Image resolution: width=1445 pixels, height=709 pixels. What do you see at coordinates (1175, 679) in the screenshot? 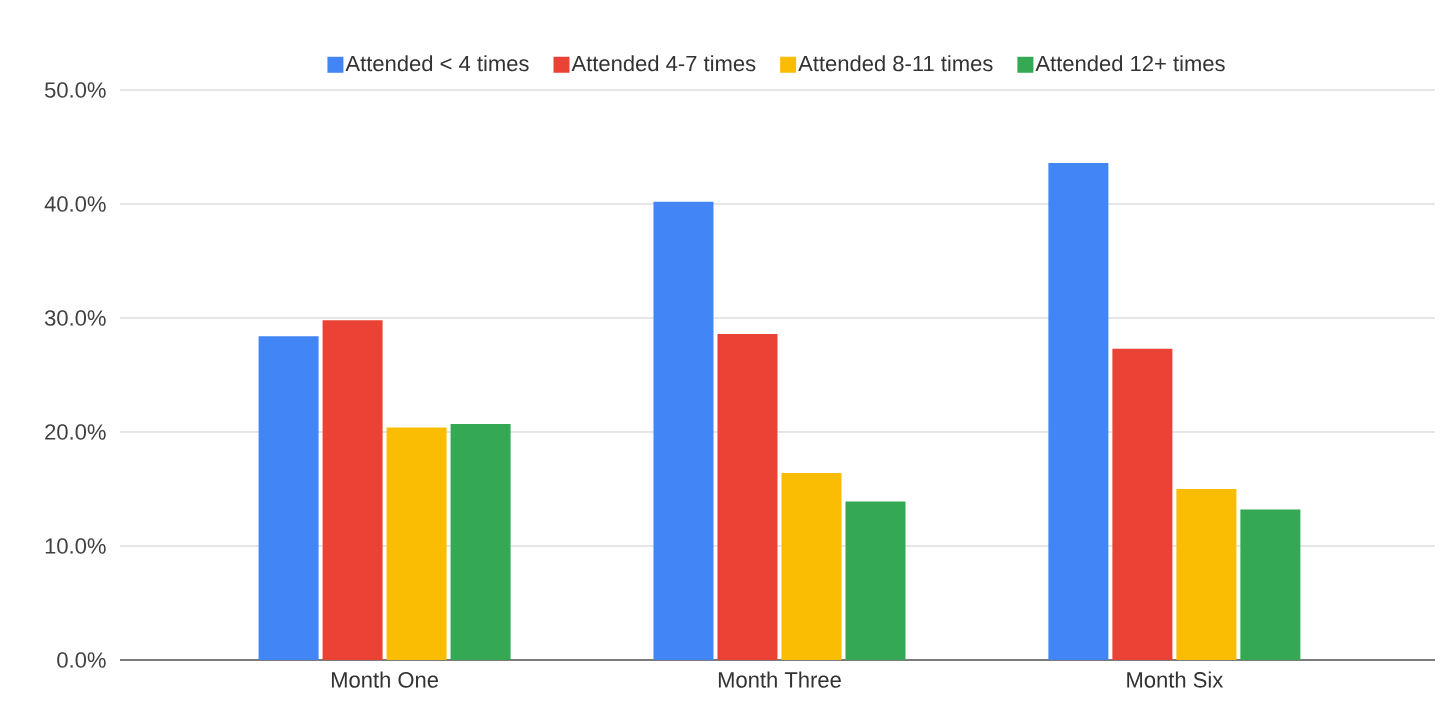
I see `x-tick-label: Month Six` at bounding box center [1175, 679].